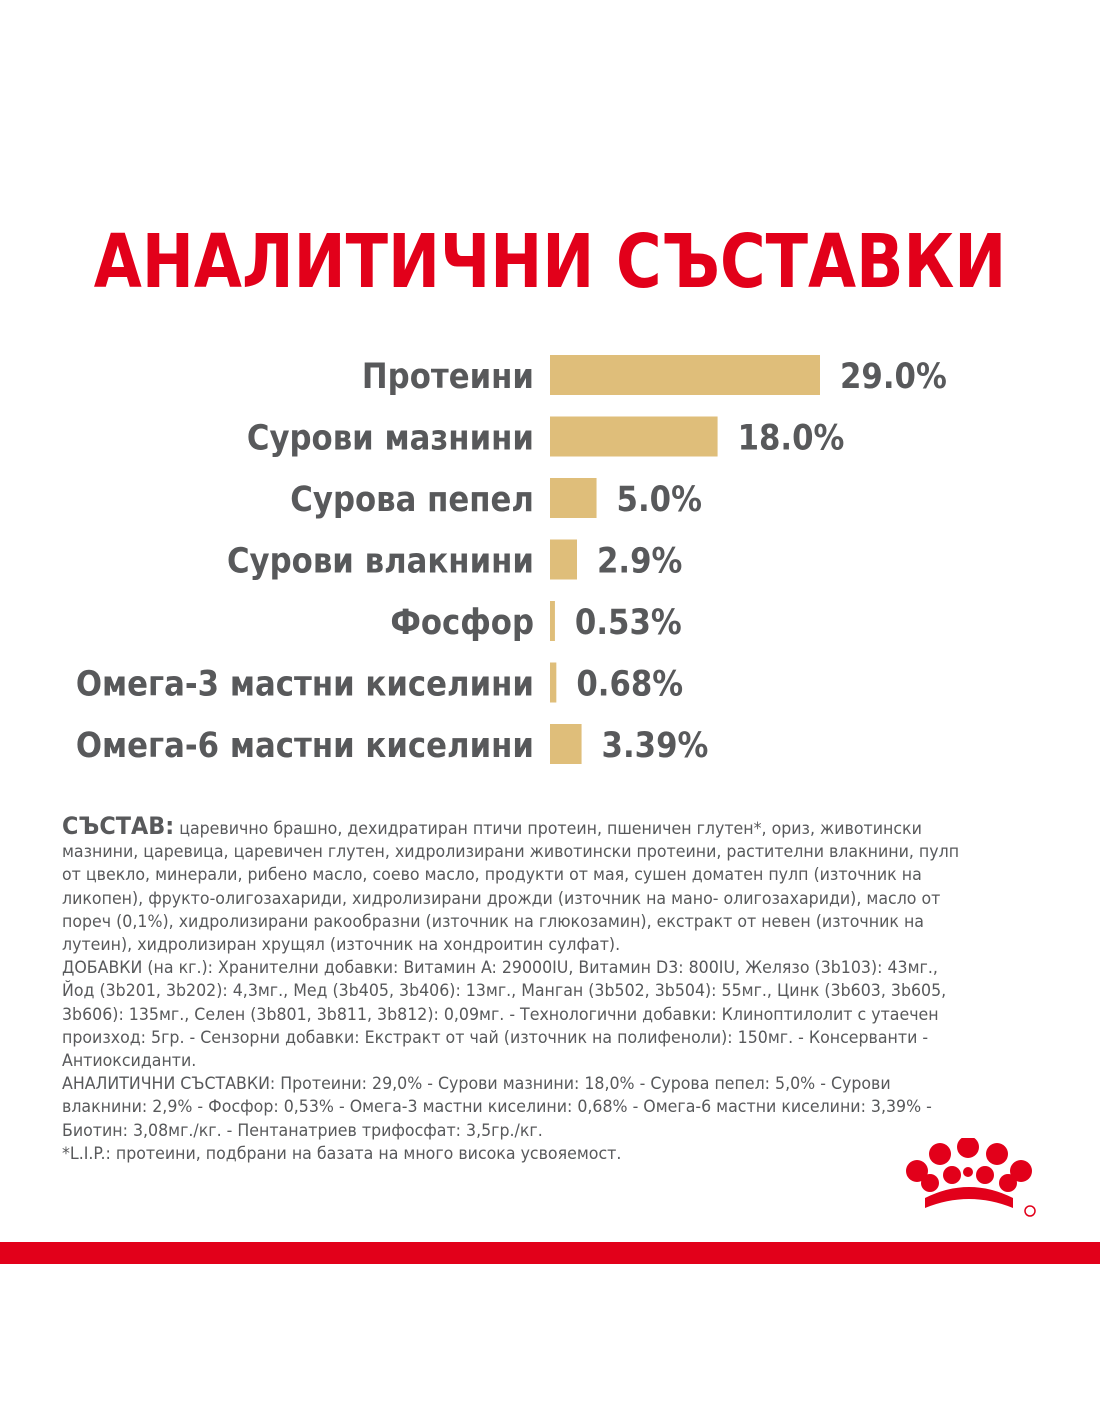 This screenshot has width=1100, height=1422. What do you see at coordinates (791, 437) in the screenshot?
I see `value-label: 18.0%` at bounding box center [791, 437].